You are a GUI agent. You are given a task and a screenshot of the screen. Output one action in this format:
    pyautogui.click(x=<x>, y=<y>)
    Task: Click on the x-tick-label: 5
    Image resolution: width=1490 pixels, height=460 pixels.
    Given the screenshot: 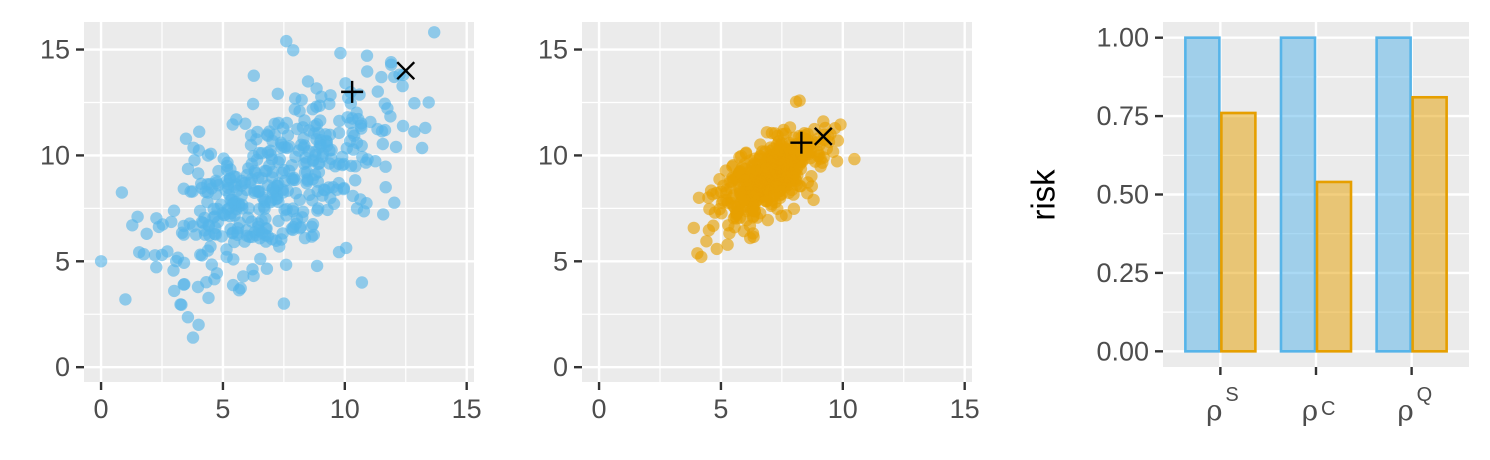 What is the action you would take?
    pyautogui.click(x=720, y=409)
    